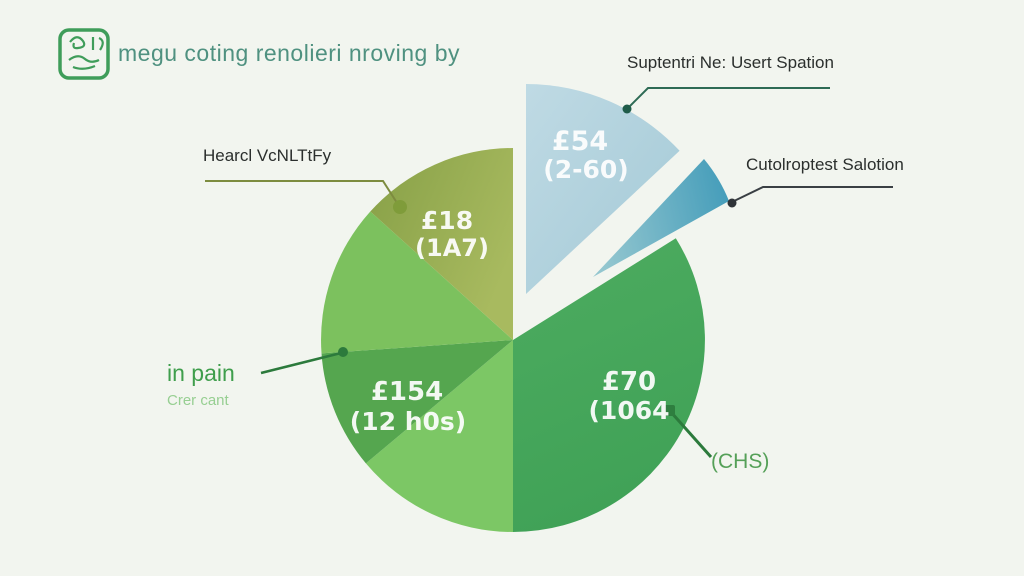 This screenshot has width=1024, height=576. I want to click on pie-slice-upper-left-green, so click(417, 282).